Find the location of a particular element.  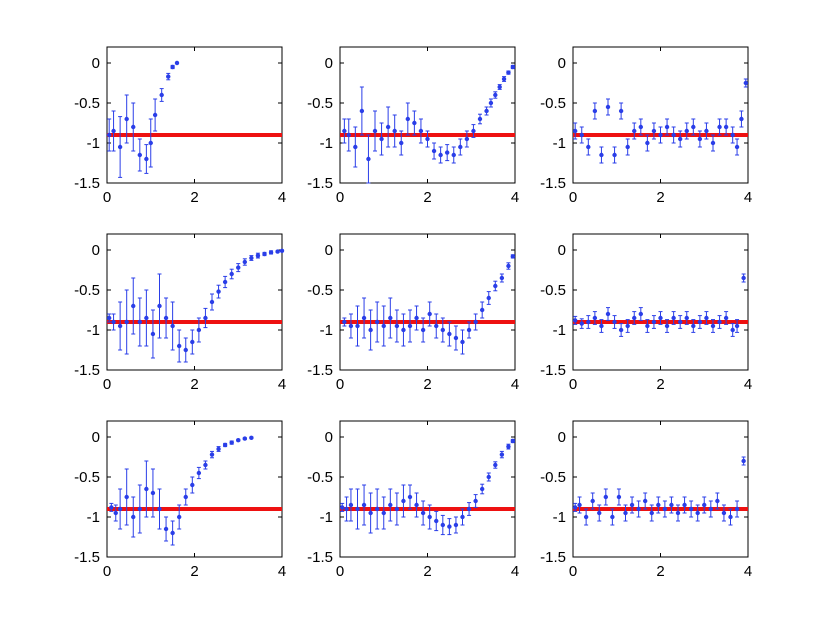

panel-3-1: 0-0.5-1-1.50 2 4 is located at coordinates (180, 500).